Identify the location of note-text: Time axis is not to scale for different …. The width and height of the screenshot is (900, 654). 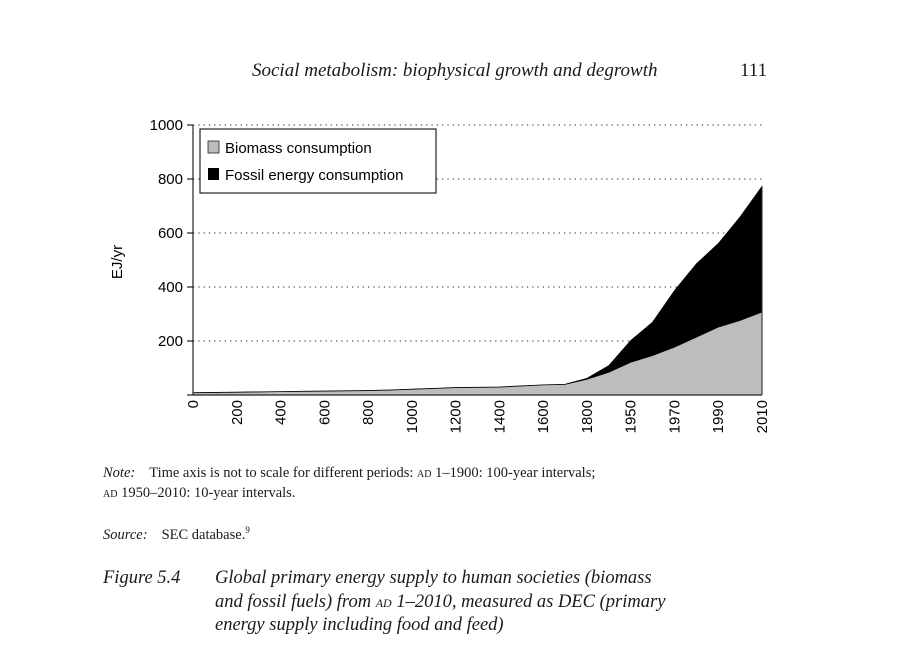
(283, 473).